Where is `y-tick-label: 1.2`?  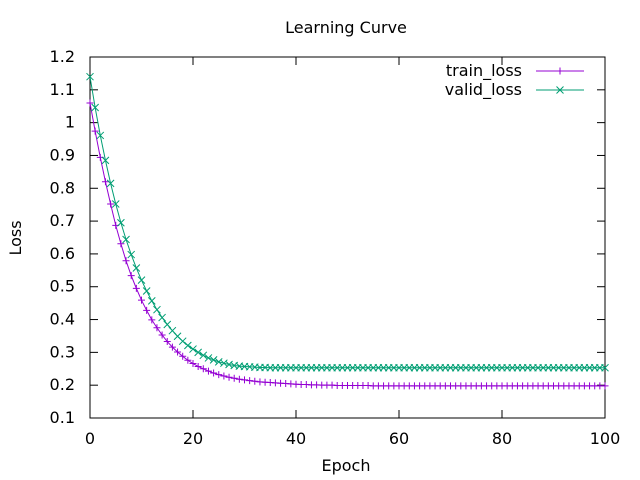 y-tick-label: 1.2 is located at coordinates (62, 56).